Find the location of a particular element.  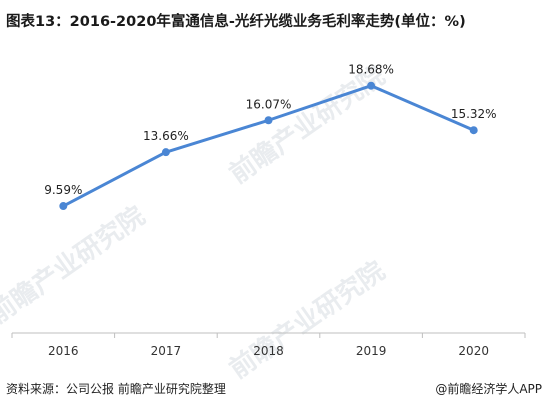

data-label: 18.68% is located at coordinates (371, 70).